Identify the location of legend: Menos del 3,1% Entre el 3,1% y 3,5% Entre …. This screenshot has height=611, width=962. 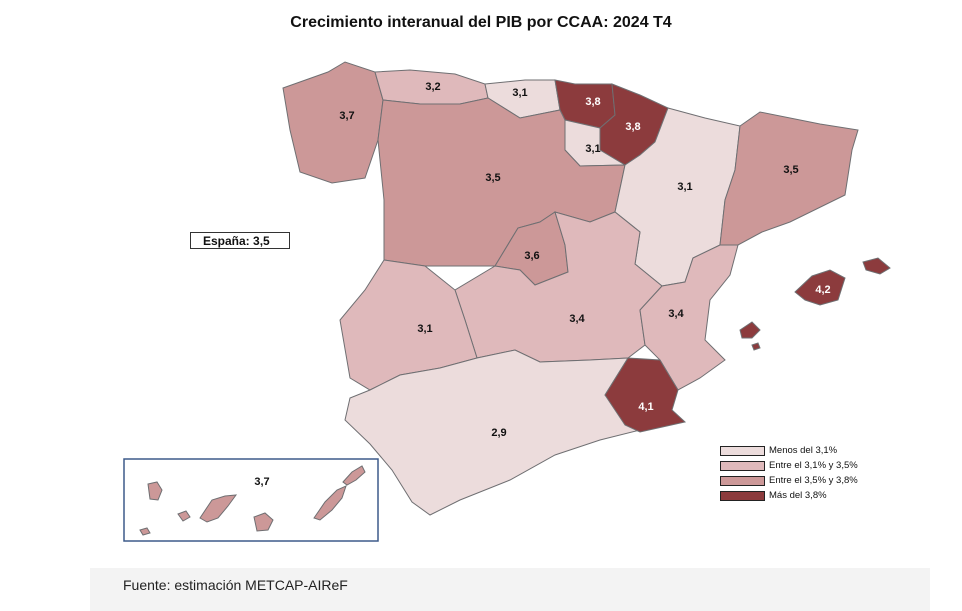
(789, 473).